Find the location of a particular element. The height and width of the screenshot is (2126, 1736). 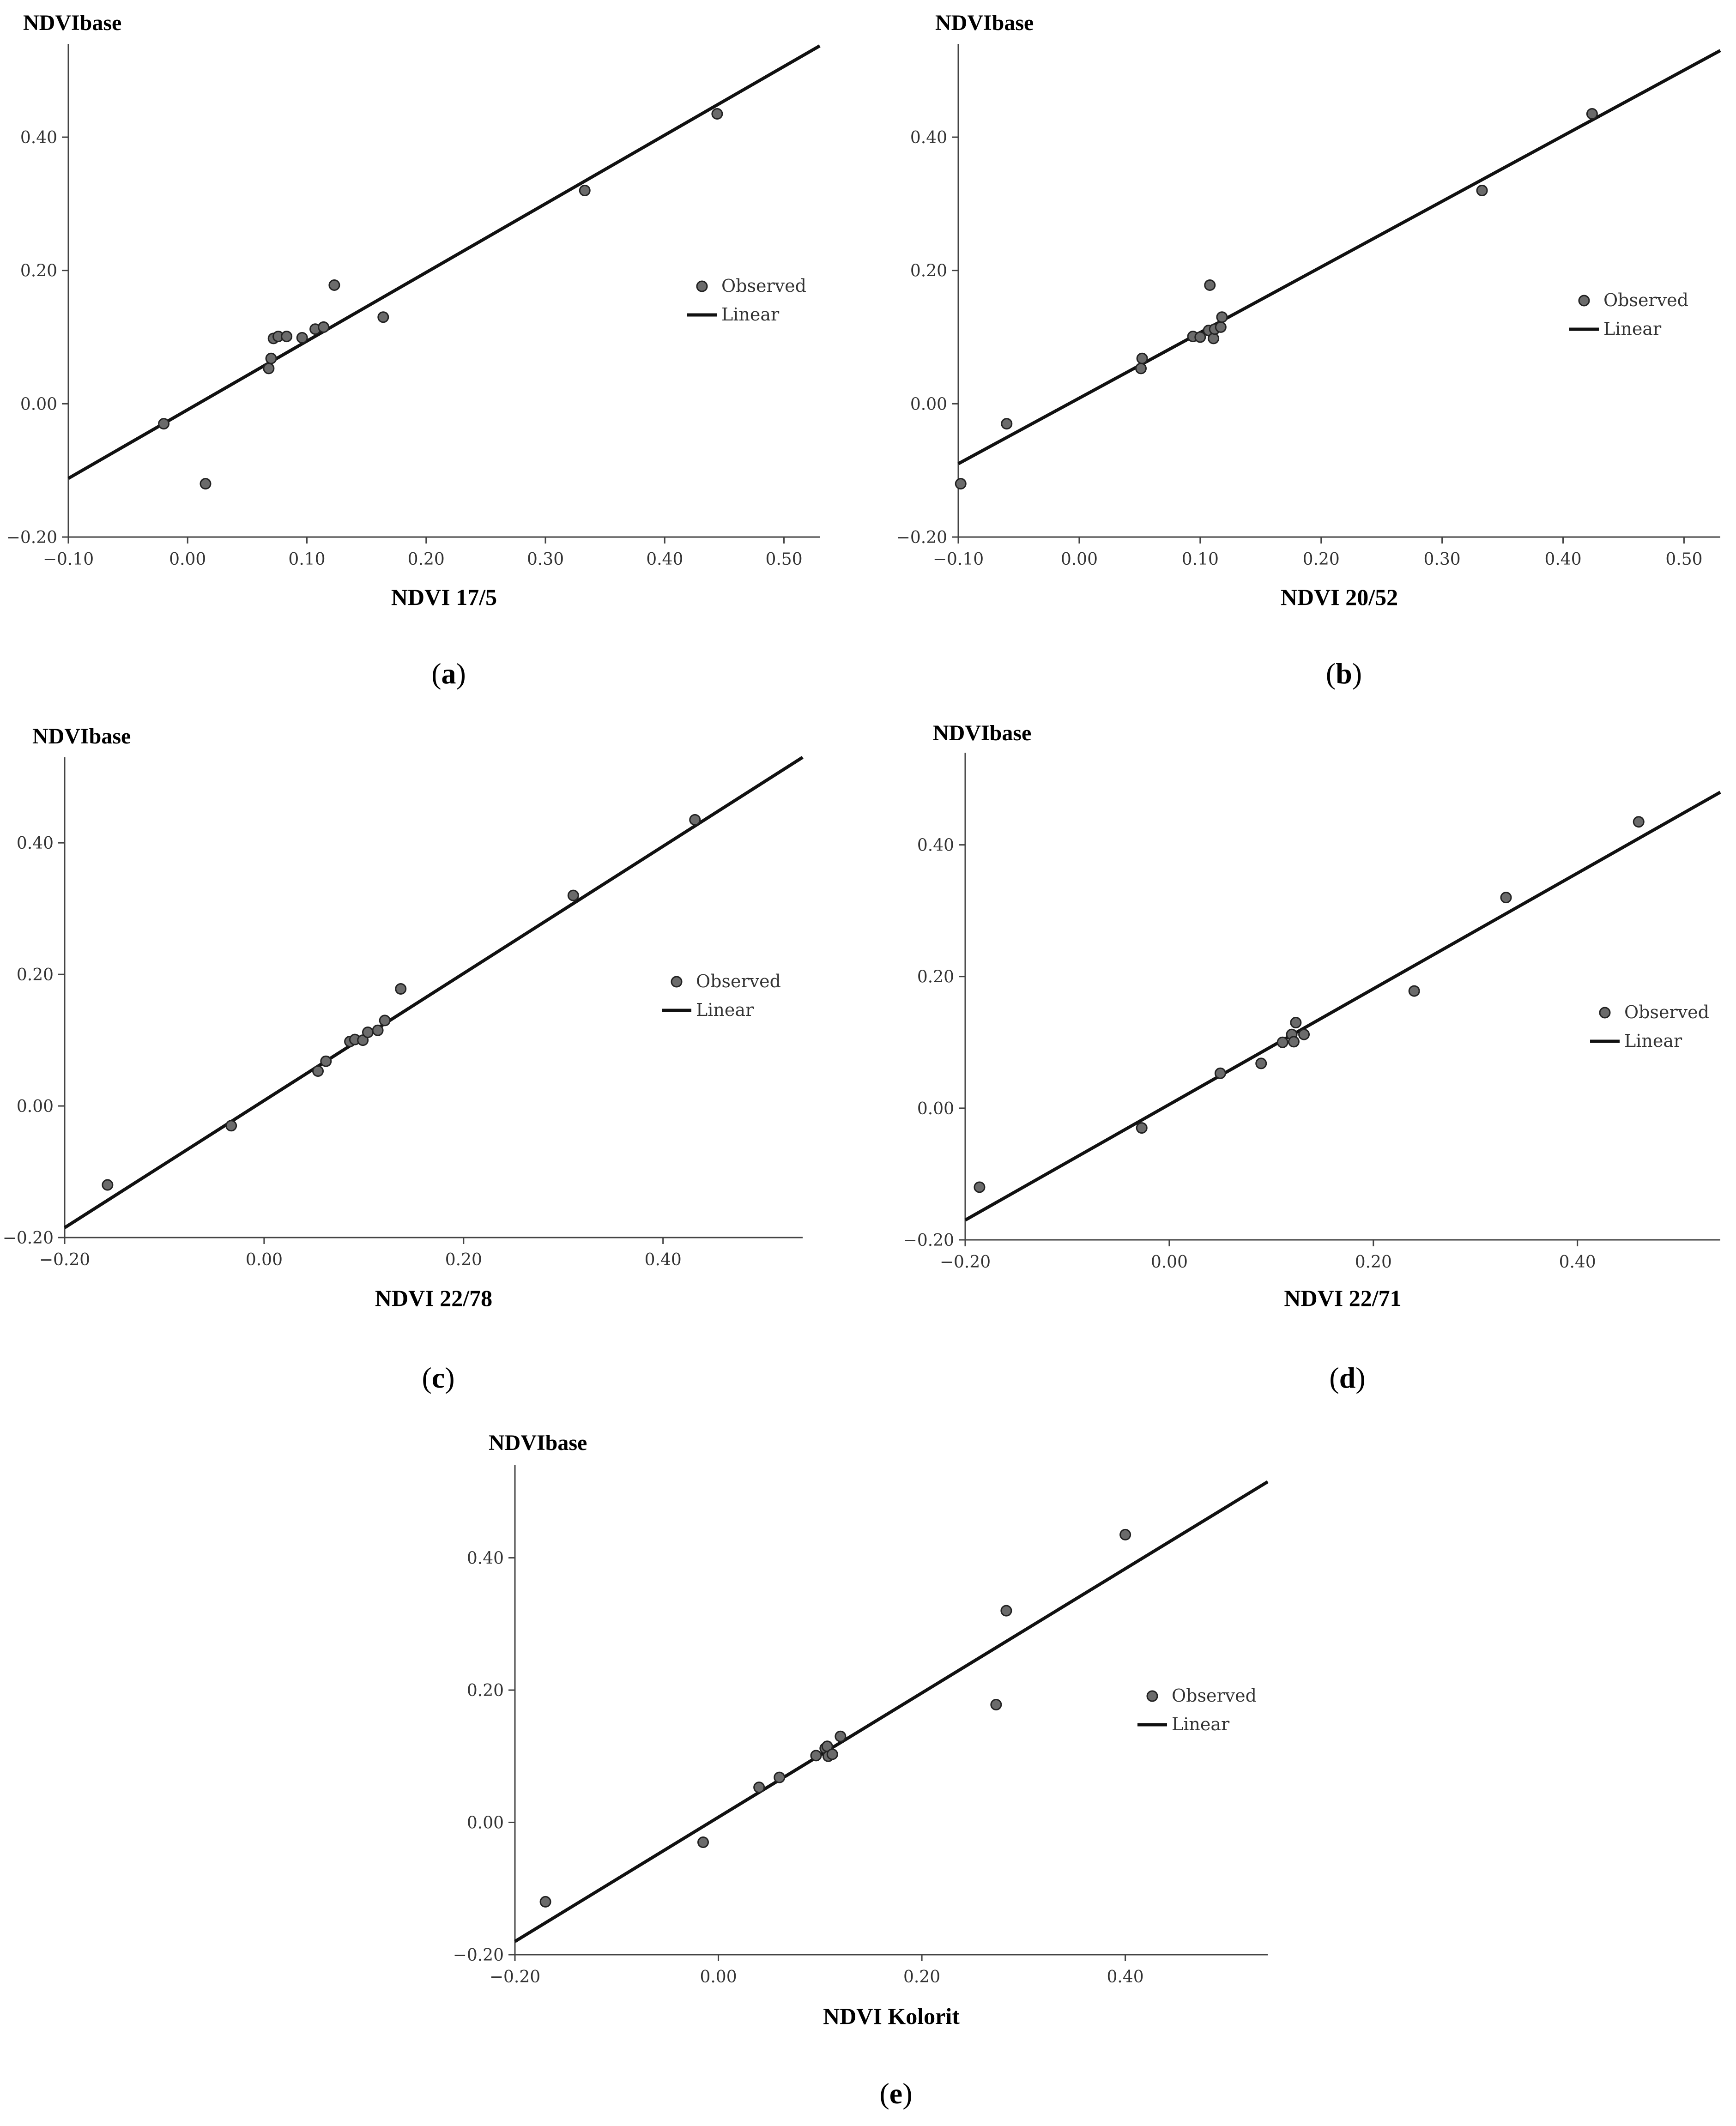

x-axis-label: NDVI 22/71 is located at coordinates (1343, 1298).